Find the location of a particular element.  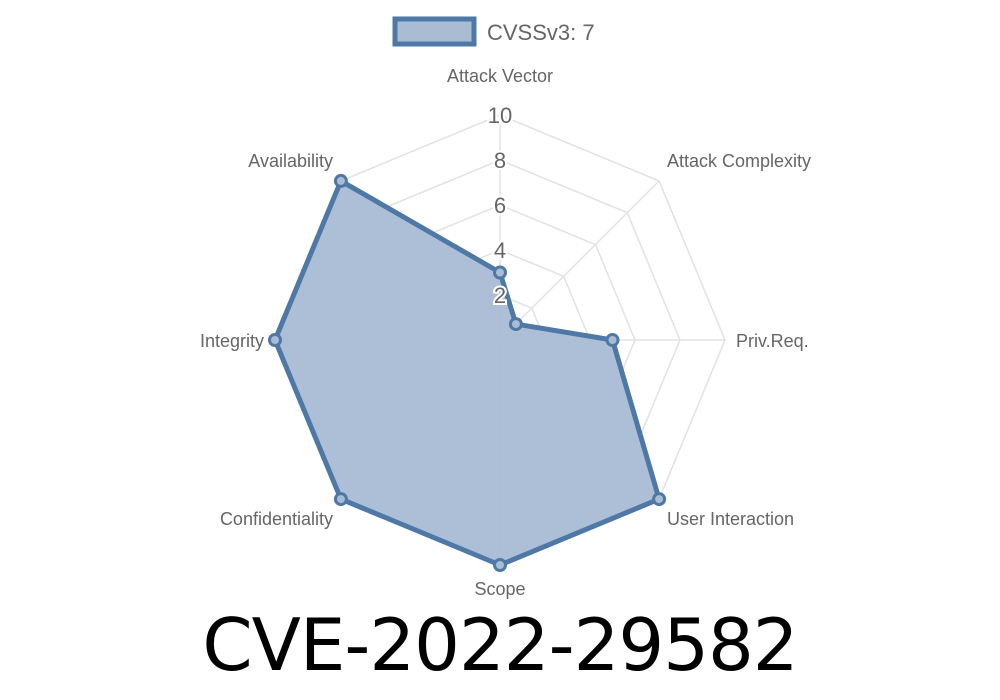

axis-label: Availability is located at coordinates (290, 161).